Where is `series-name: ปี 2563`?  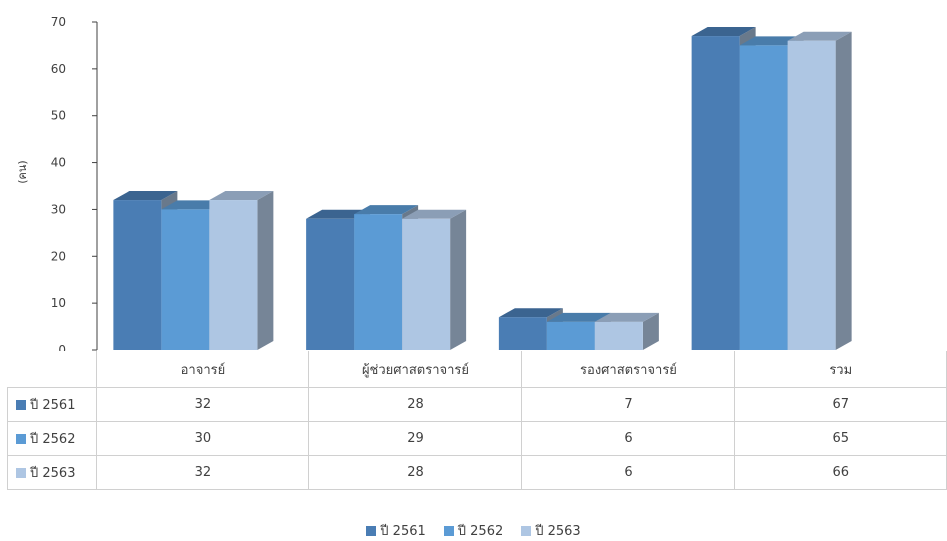
series-name: ปี 2563 is located at coordinates (53, 473).